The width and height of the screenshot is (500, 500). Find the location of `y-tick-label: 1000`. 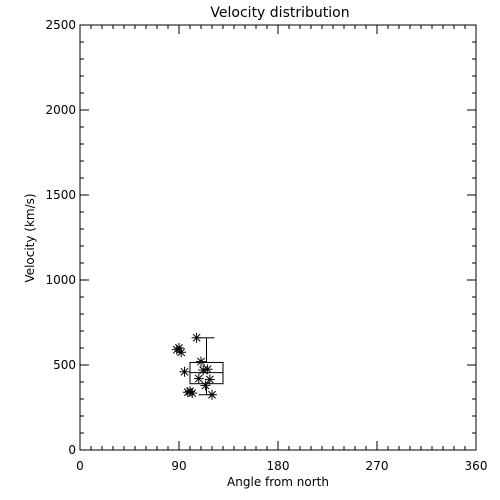

y-tick-label: 1000 is located at coordinates (60, 280).